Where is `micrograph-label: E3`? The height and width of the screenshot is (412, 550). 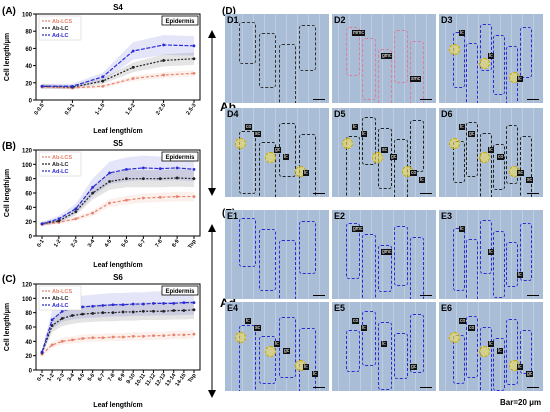
micrograph-label: E3 is located at coordinates (447, 216).